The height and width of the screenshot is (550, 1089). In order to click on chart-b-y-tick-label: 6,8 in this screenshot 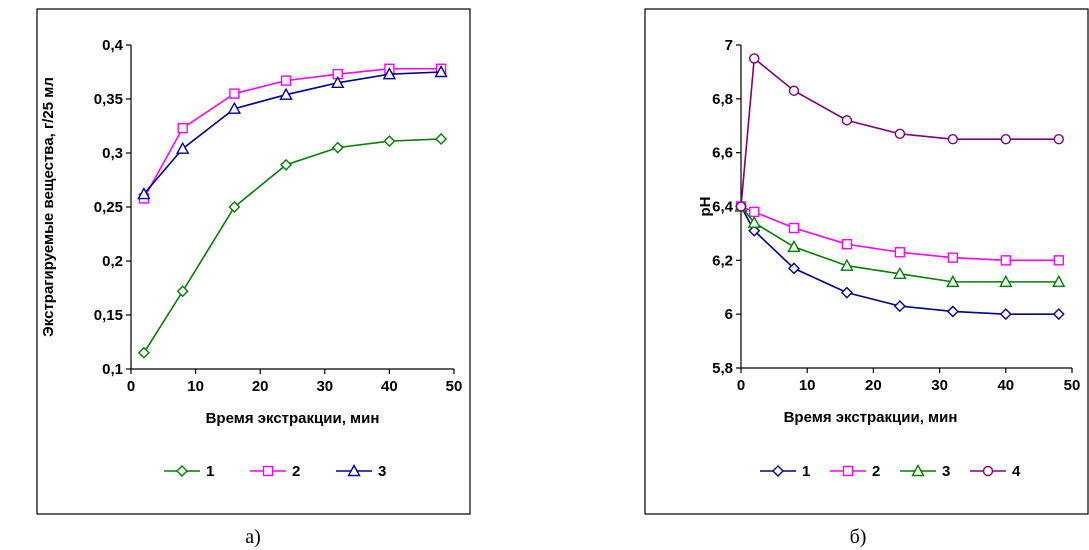, I will do `click(722, 99)`.